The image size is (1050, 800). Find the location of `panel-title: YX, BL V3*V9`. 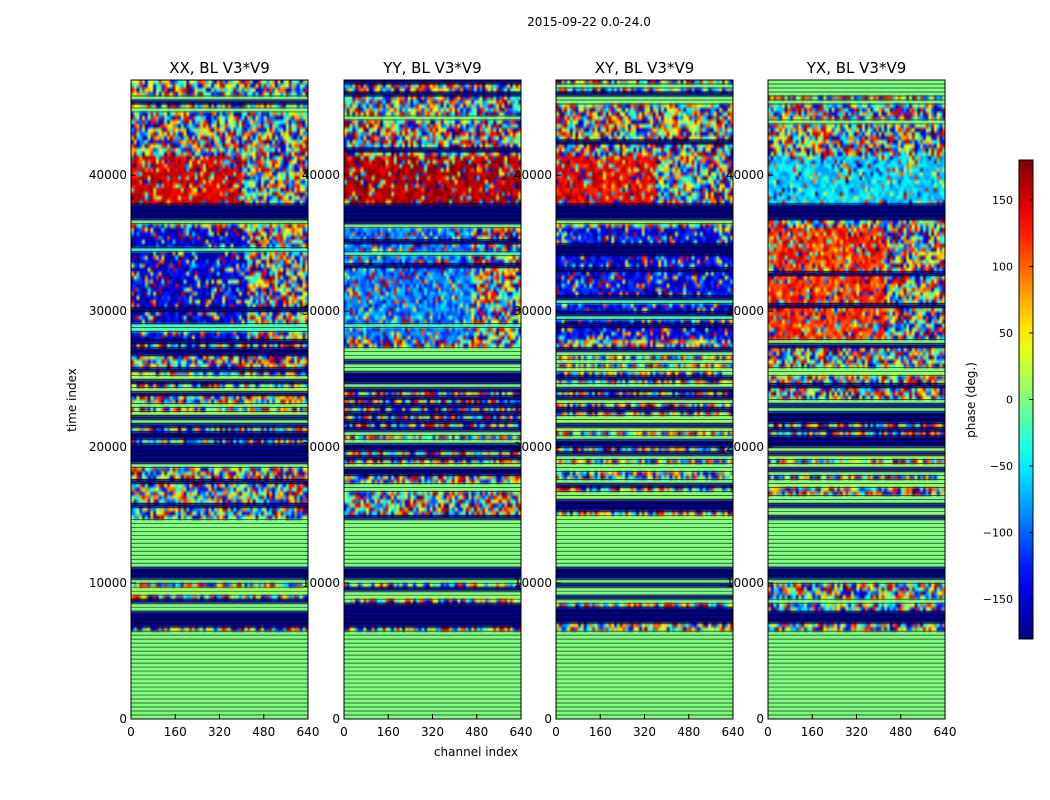

panel-title: YX, BL V3*V9 is located at coordinates (856, 68).